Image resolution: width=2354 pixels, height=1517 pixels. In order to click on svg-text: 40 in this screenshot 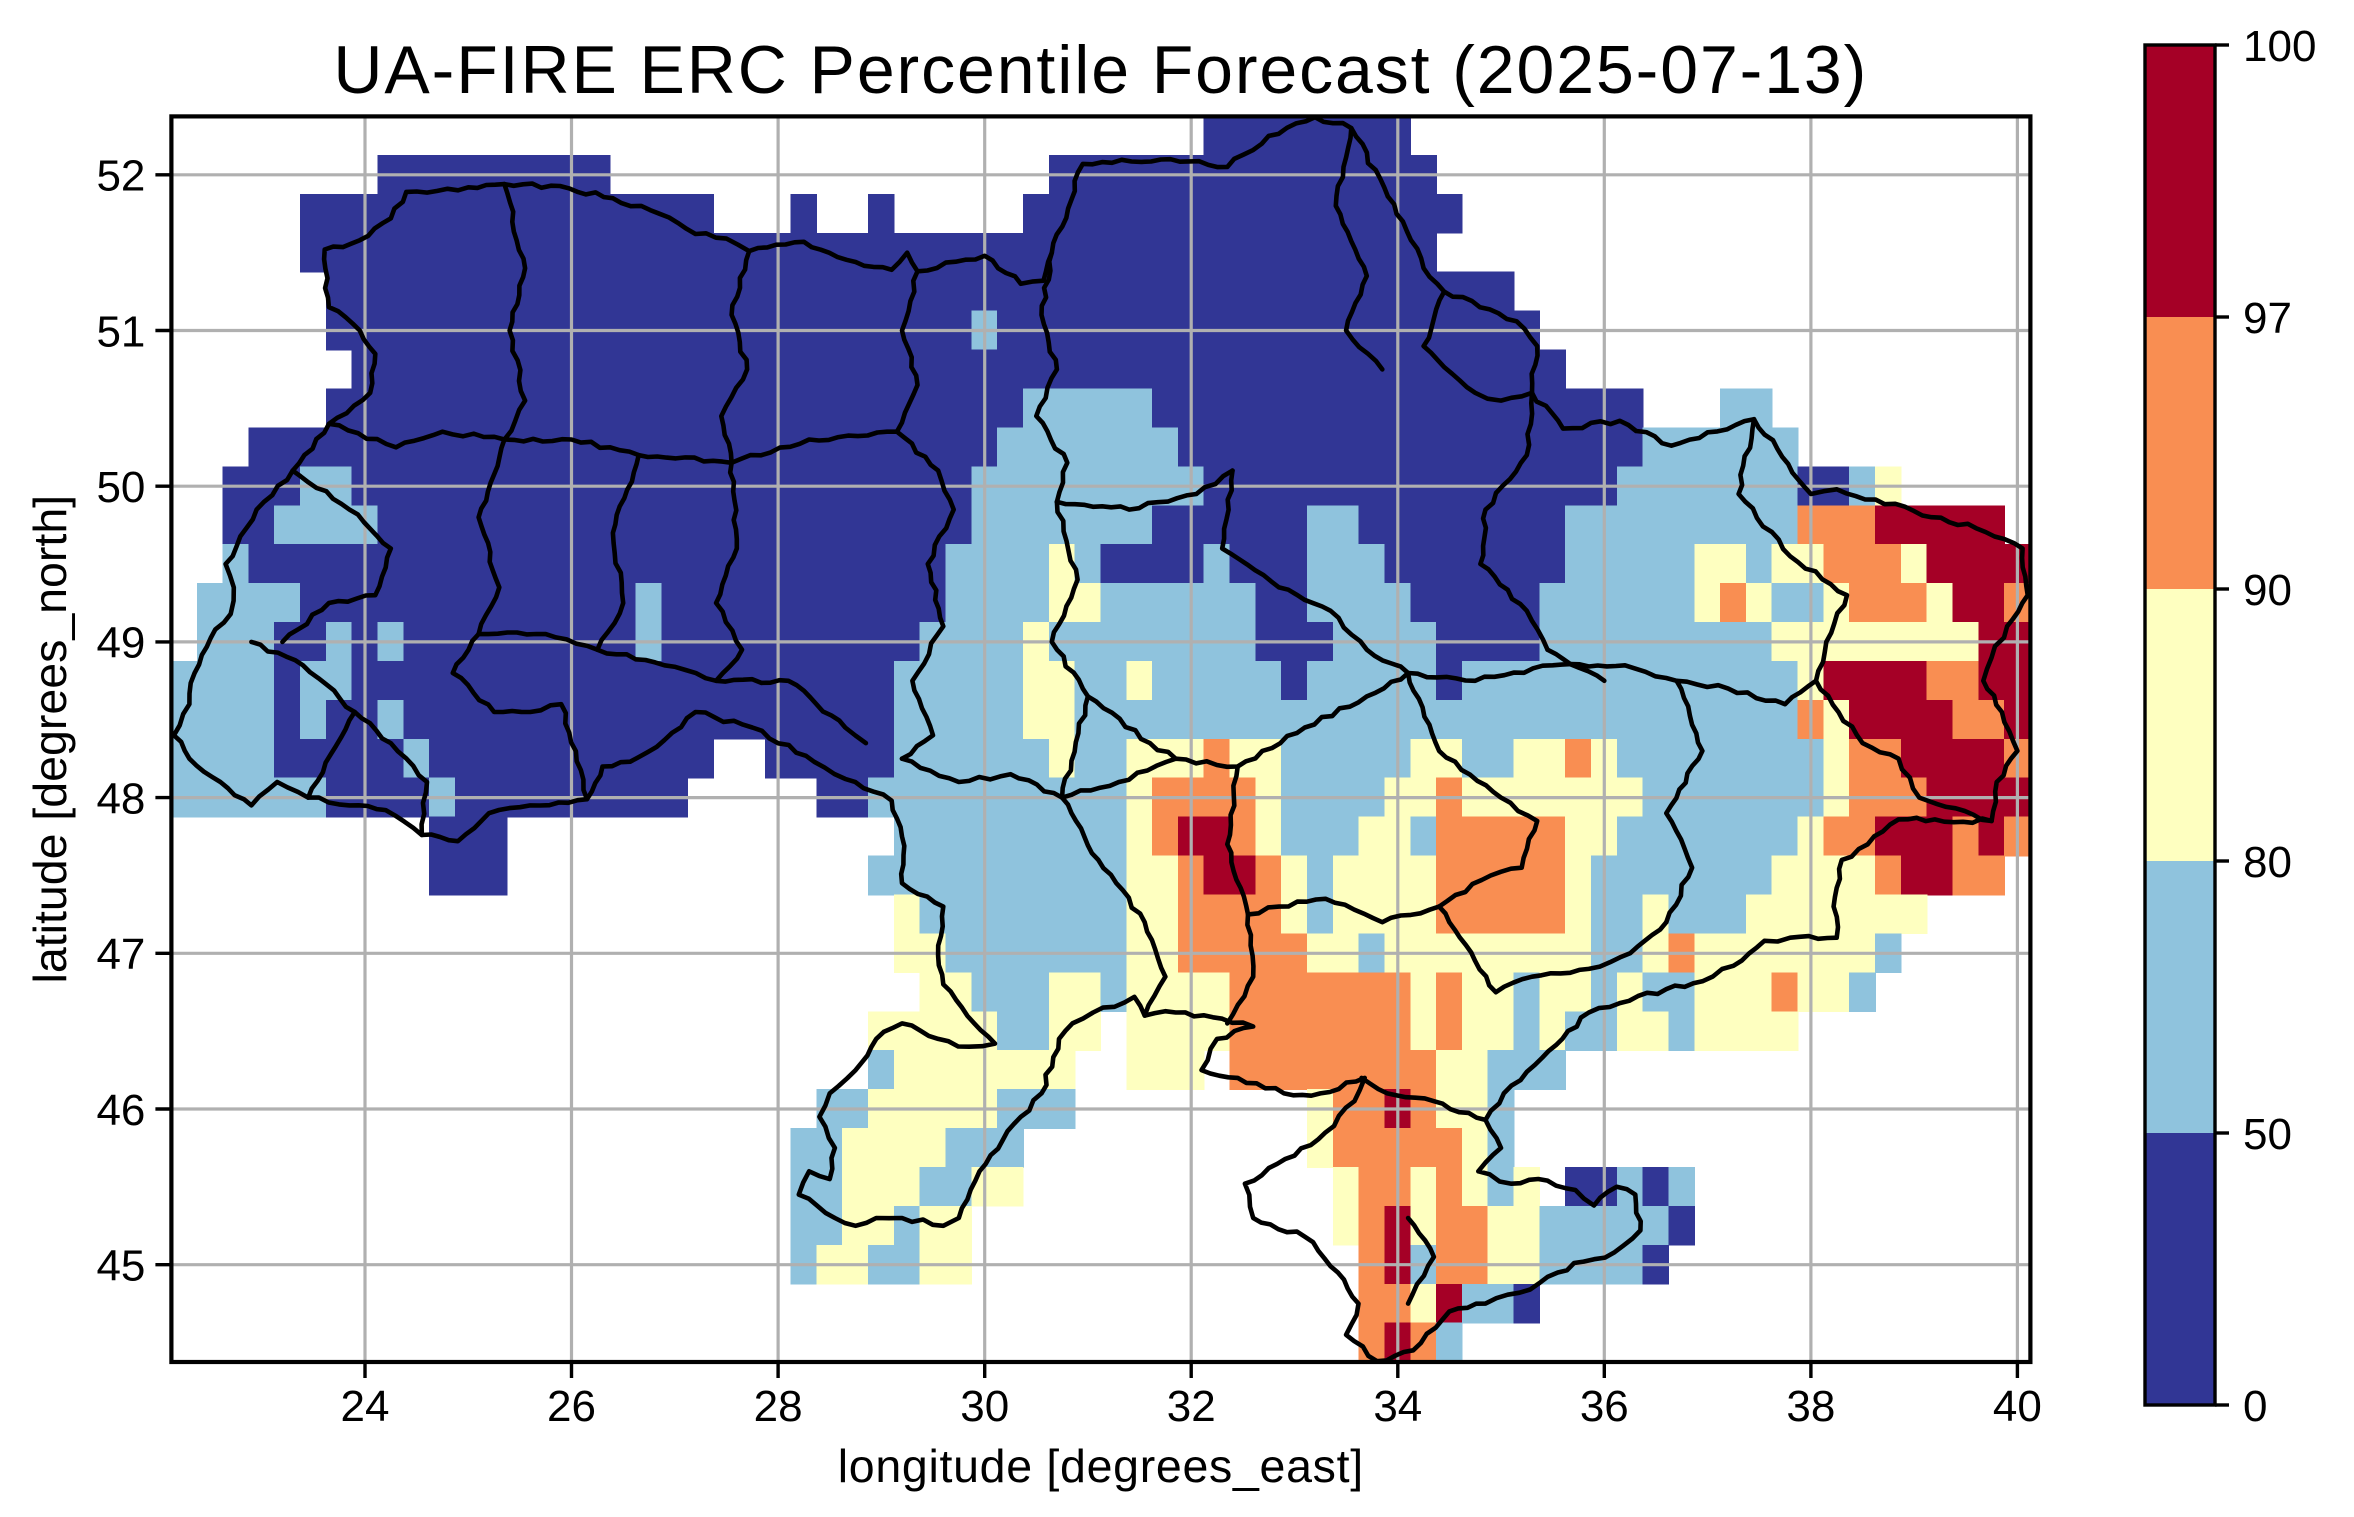, I will do `click(2017, 1406)`.